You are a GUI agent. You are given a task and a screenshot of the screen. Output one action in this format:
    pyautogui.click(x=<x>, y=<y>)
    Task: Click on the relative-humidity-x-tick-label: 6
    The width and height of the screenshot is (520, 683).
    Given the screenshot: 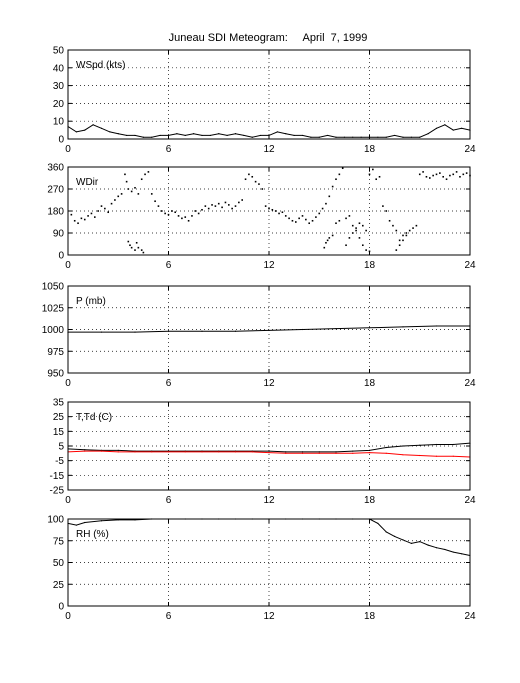 What is the action you would take?
    pyautogui.click(x=169, y=616)
    